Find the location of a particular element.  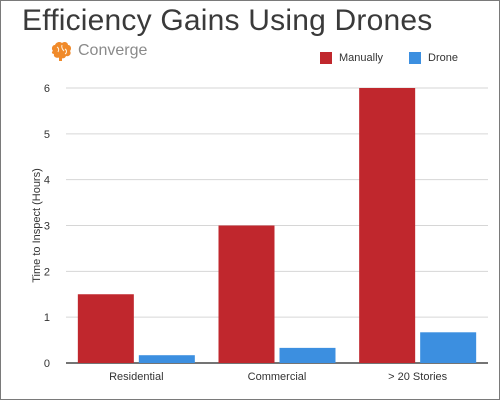

y-tick-label: 5 is located at coordinates (47, 135).